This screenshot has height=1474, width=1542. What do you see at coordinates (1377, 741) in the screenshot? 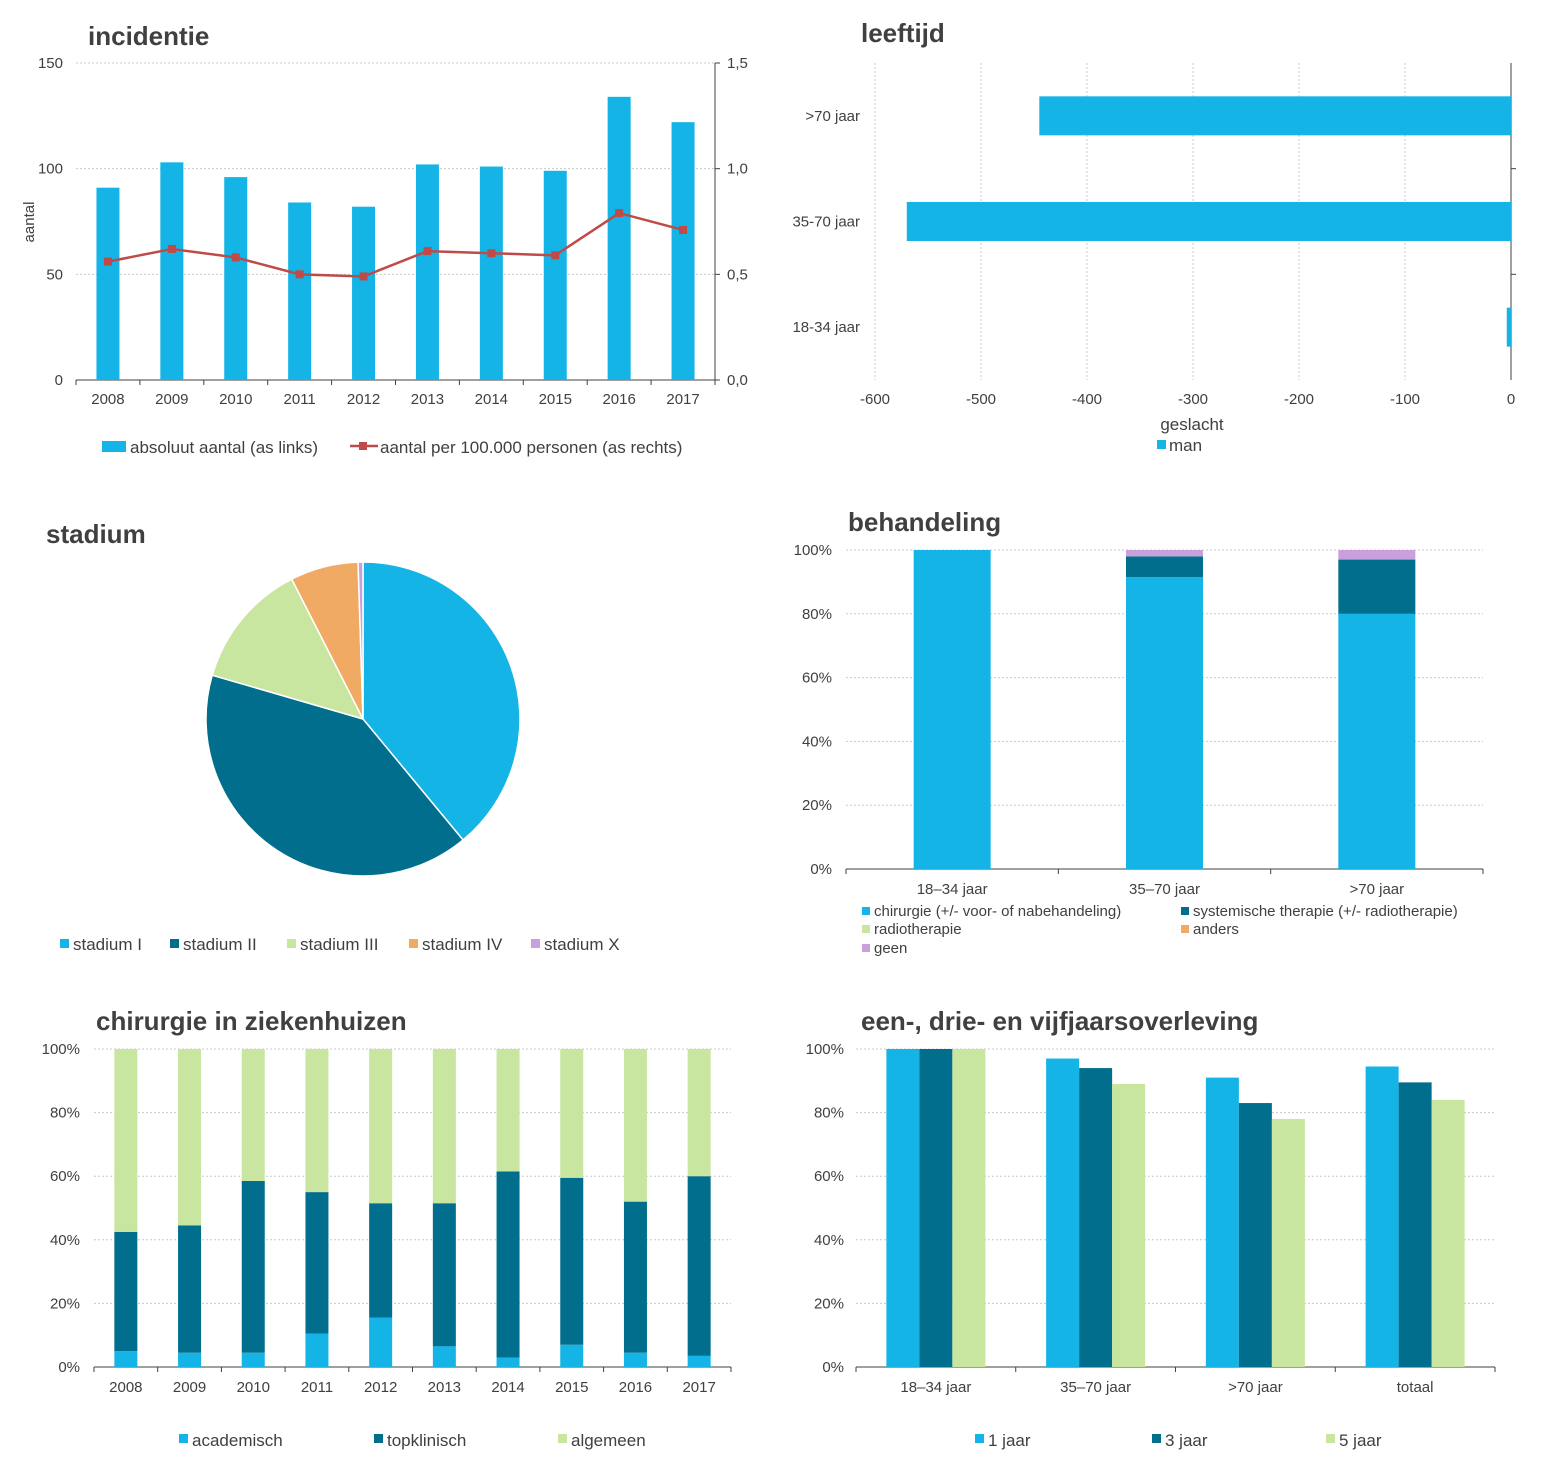
I see `bar-70-jaar-chirurgie-voor-of-nabehandeling` at bounding box center [1377, 741].